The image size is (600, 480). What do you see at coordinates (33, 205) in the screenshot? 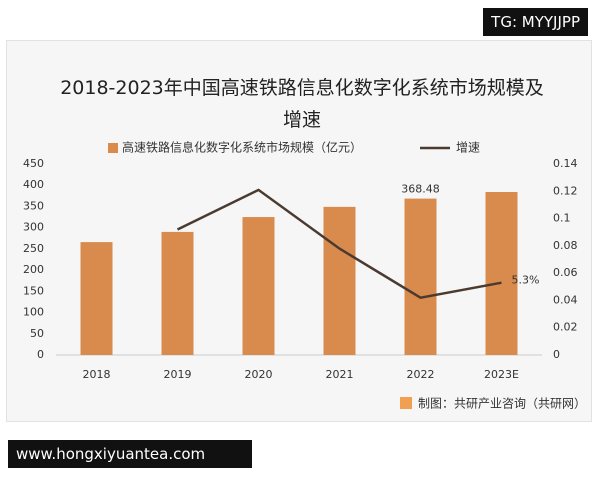
I see `y-tick-label: 350` at bounding box center [33, 205].